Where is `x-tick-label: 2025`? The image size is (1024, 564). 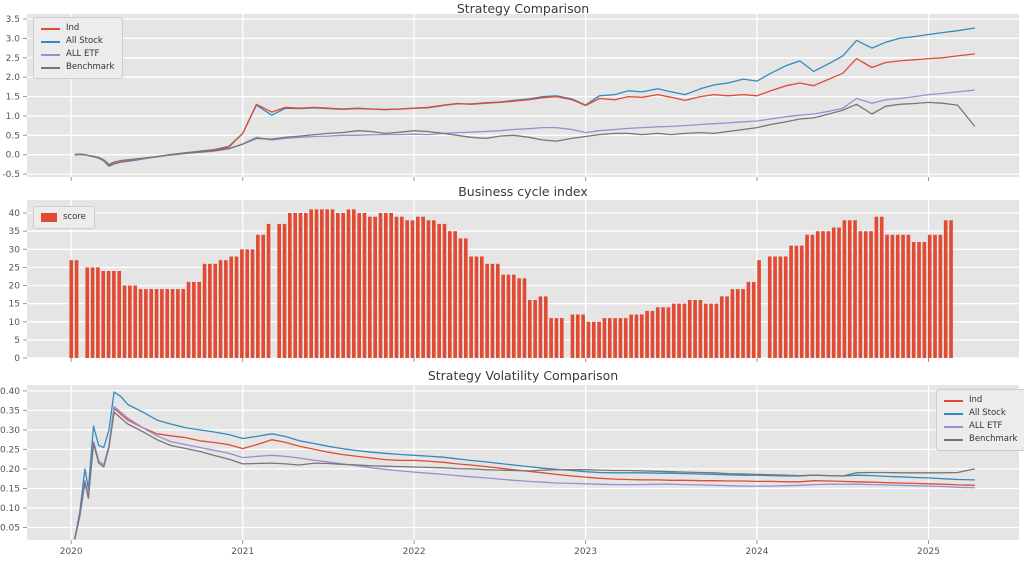
x-tick-label: 2025 is located at coordinates (928, 552).